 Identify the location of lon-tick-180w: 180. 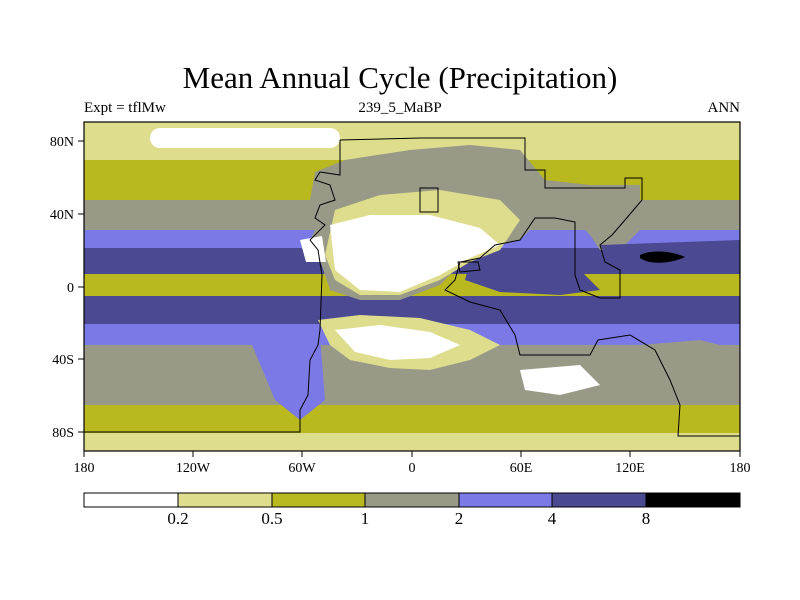
(84, 468).